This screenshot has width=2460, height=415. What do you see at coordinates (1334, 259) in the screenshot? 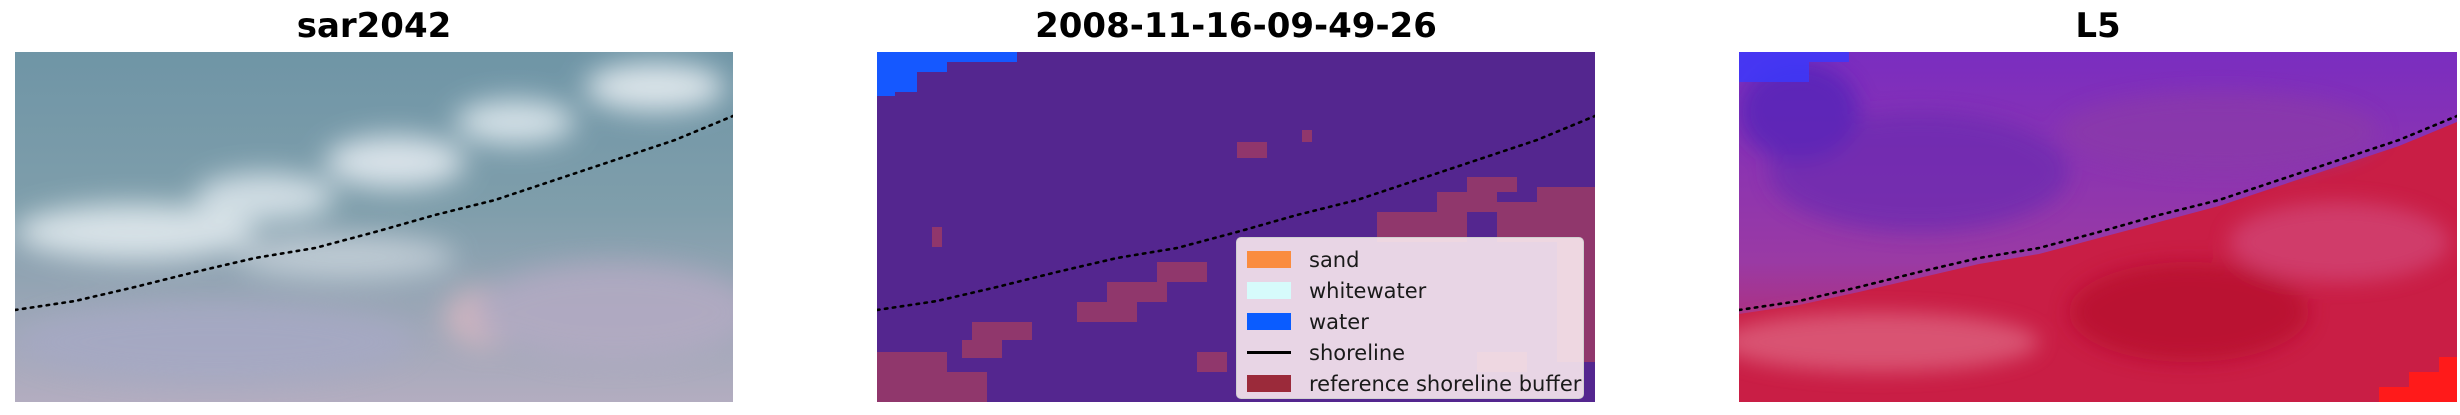
I see `legend-label: sand` at bounding box center [1334, 259].